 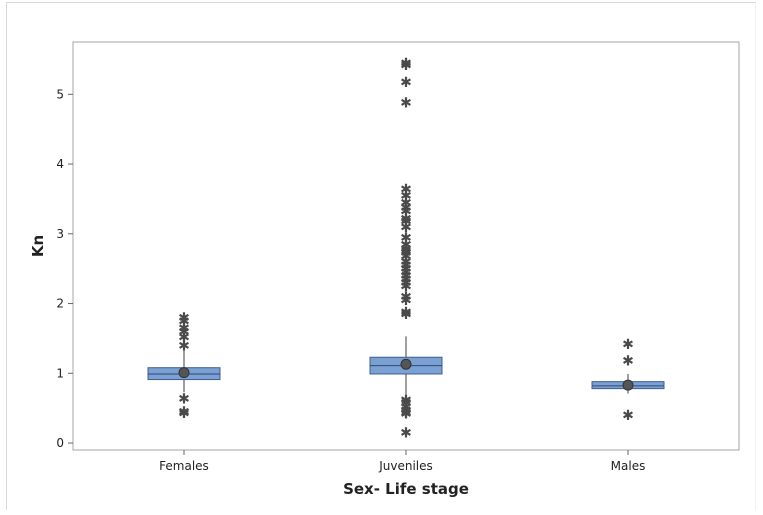 I want to click on box-group-males: ✱✱✱, so click(x=628, y=380).